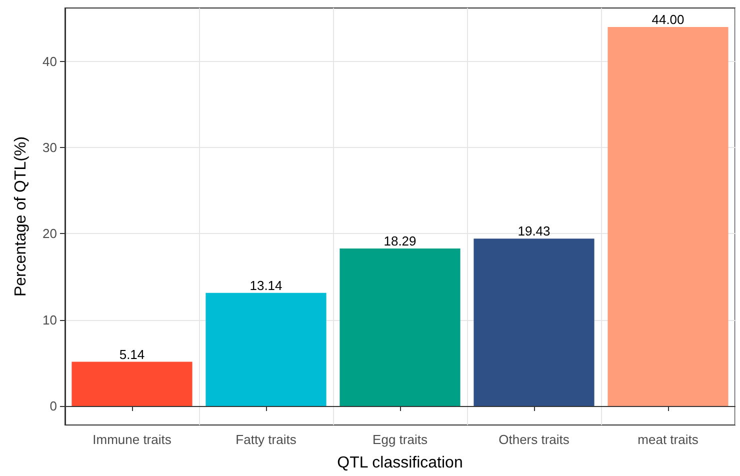 The height and width of the screenshot is (476, 740). What do you see at coordinates (668, 19) in the screenshot?
I see `data-label: 44.00` at bounding box center [668, 19].